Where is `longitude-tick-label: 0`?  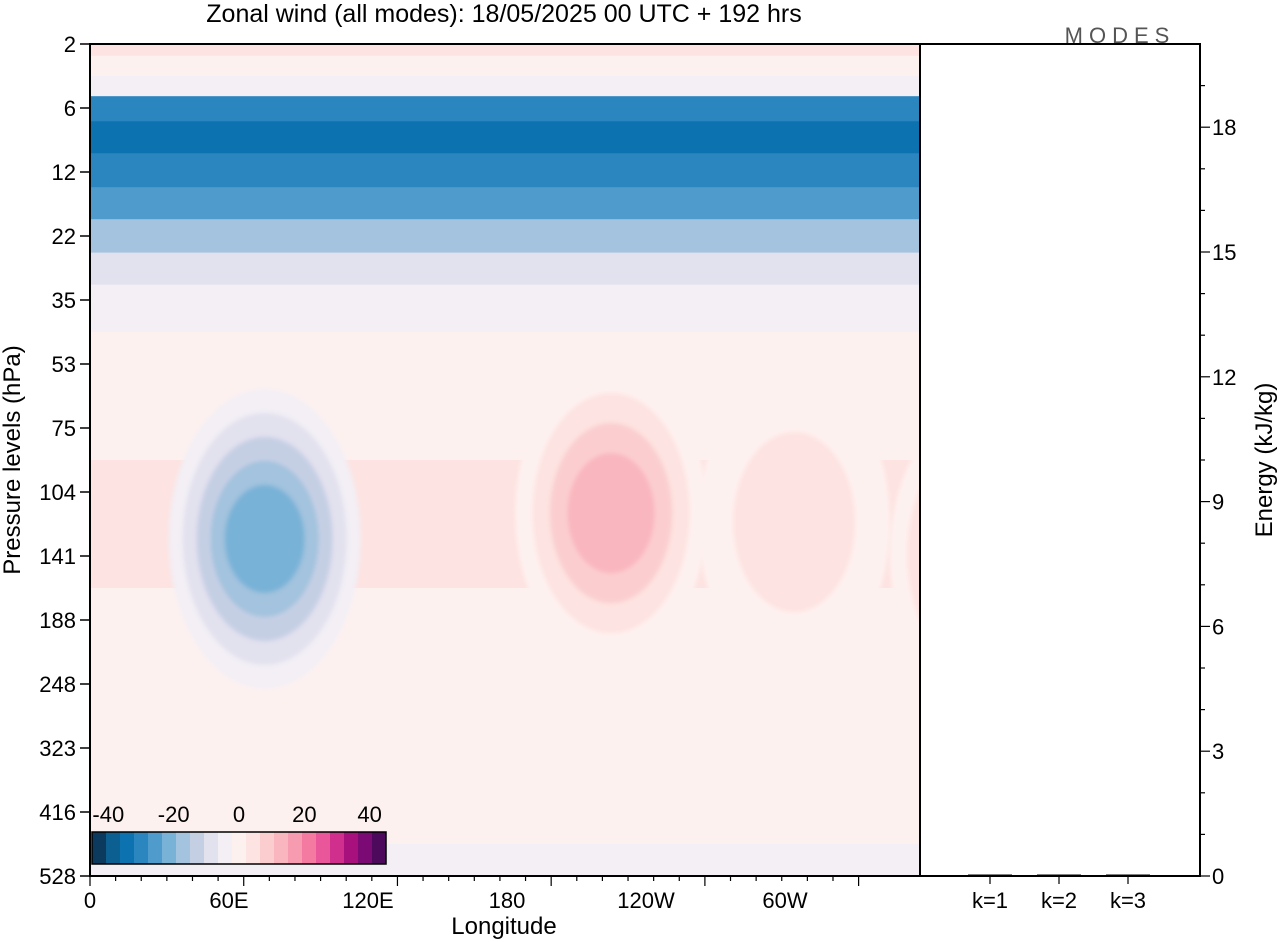
longitude-tick-label: 0 is located at coordinates (90, 900).